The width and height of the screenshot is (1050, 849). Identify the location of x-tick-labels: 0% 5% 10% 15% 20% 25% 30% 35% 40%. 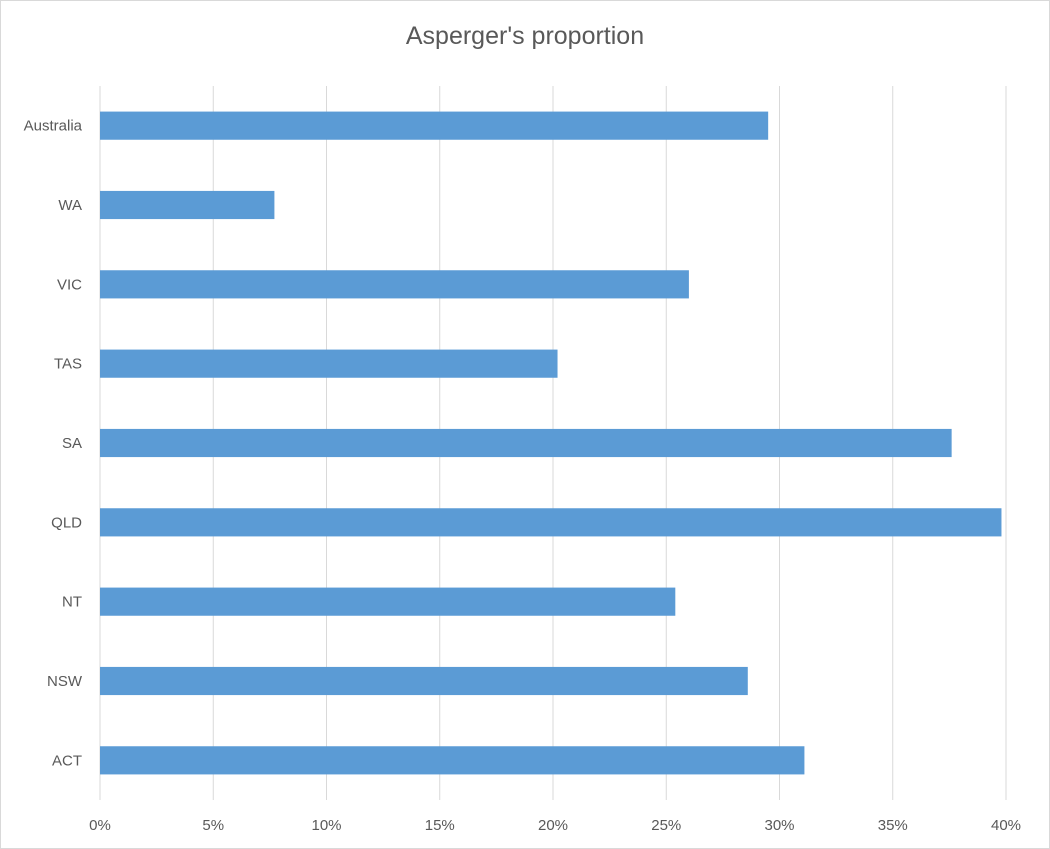
(555, 825).